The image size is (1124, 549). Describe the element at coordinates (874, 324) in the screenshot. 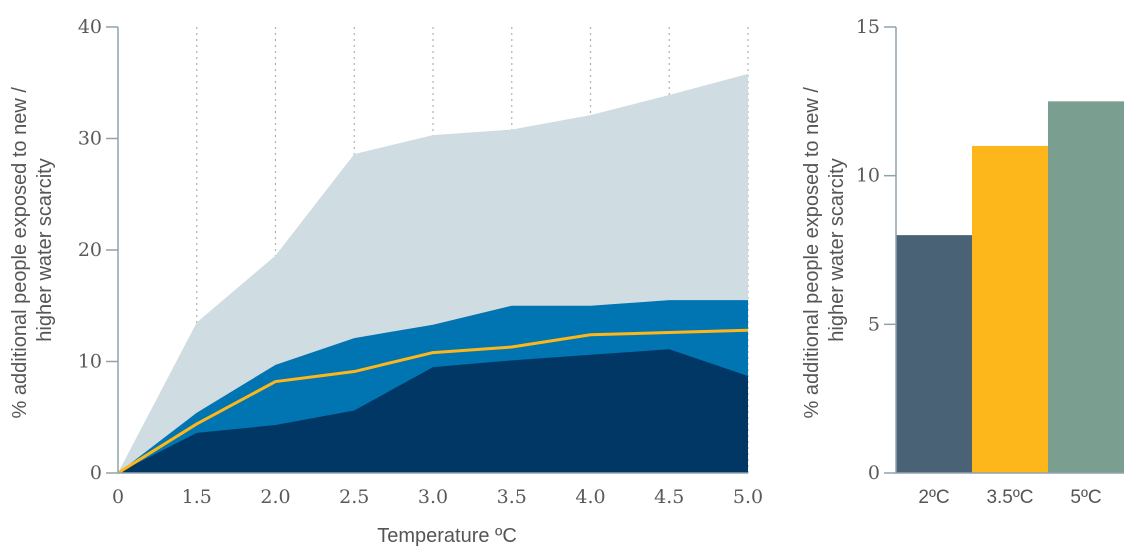

I see `bar-y-tick-label-5: 5` at that location.